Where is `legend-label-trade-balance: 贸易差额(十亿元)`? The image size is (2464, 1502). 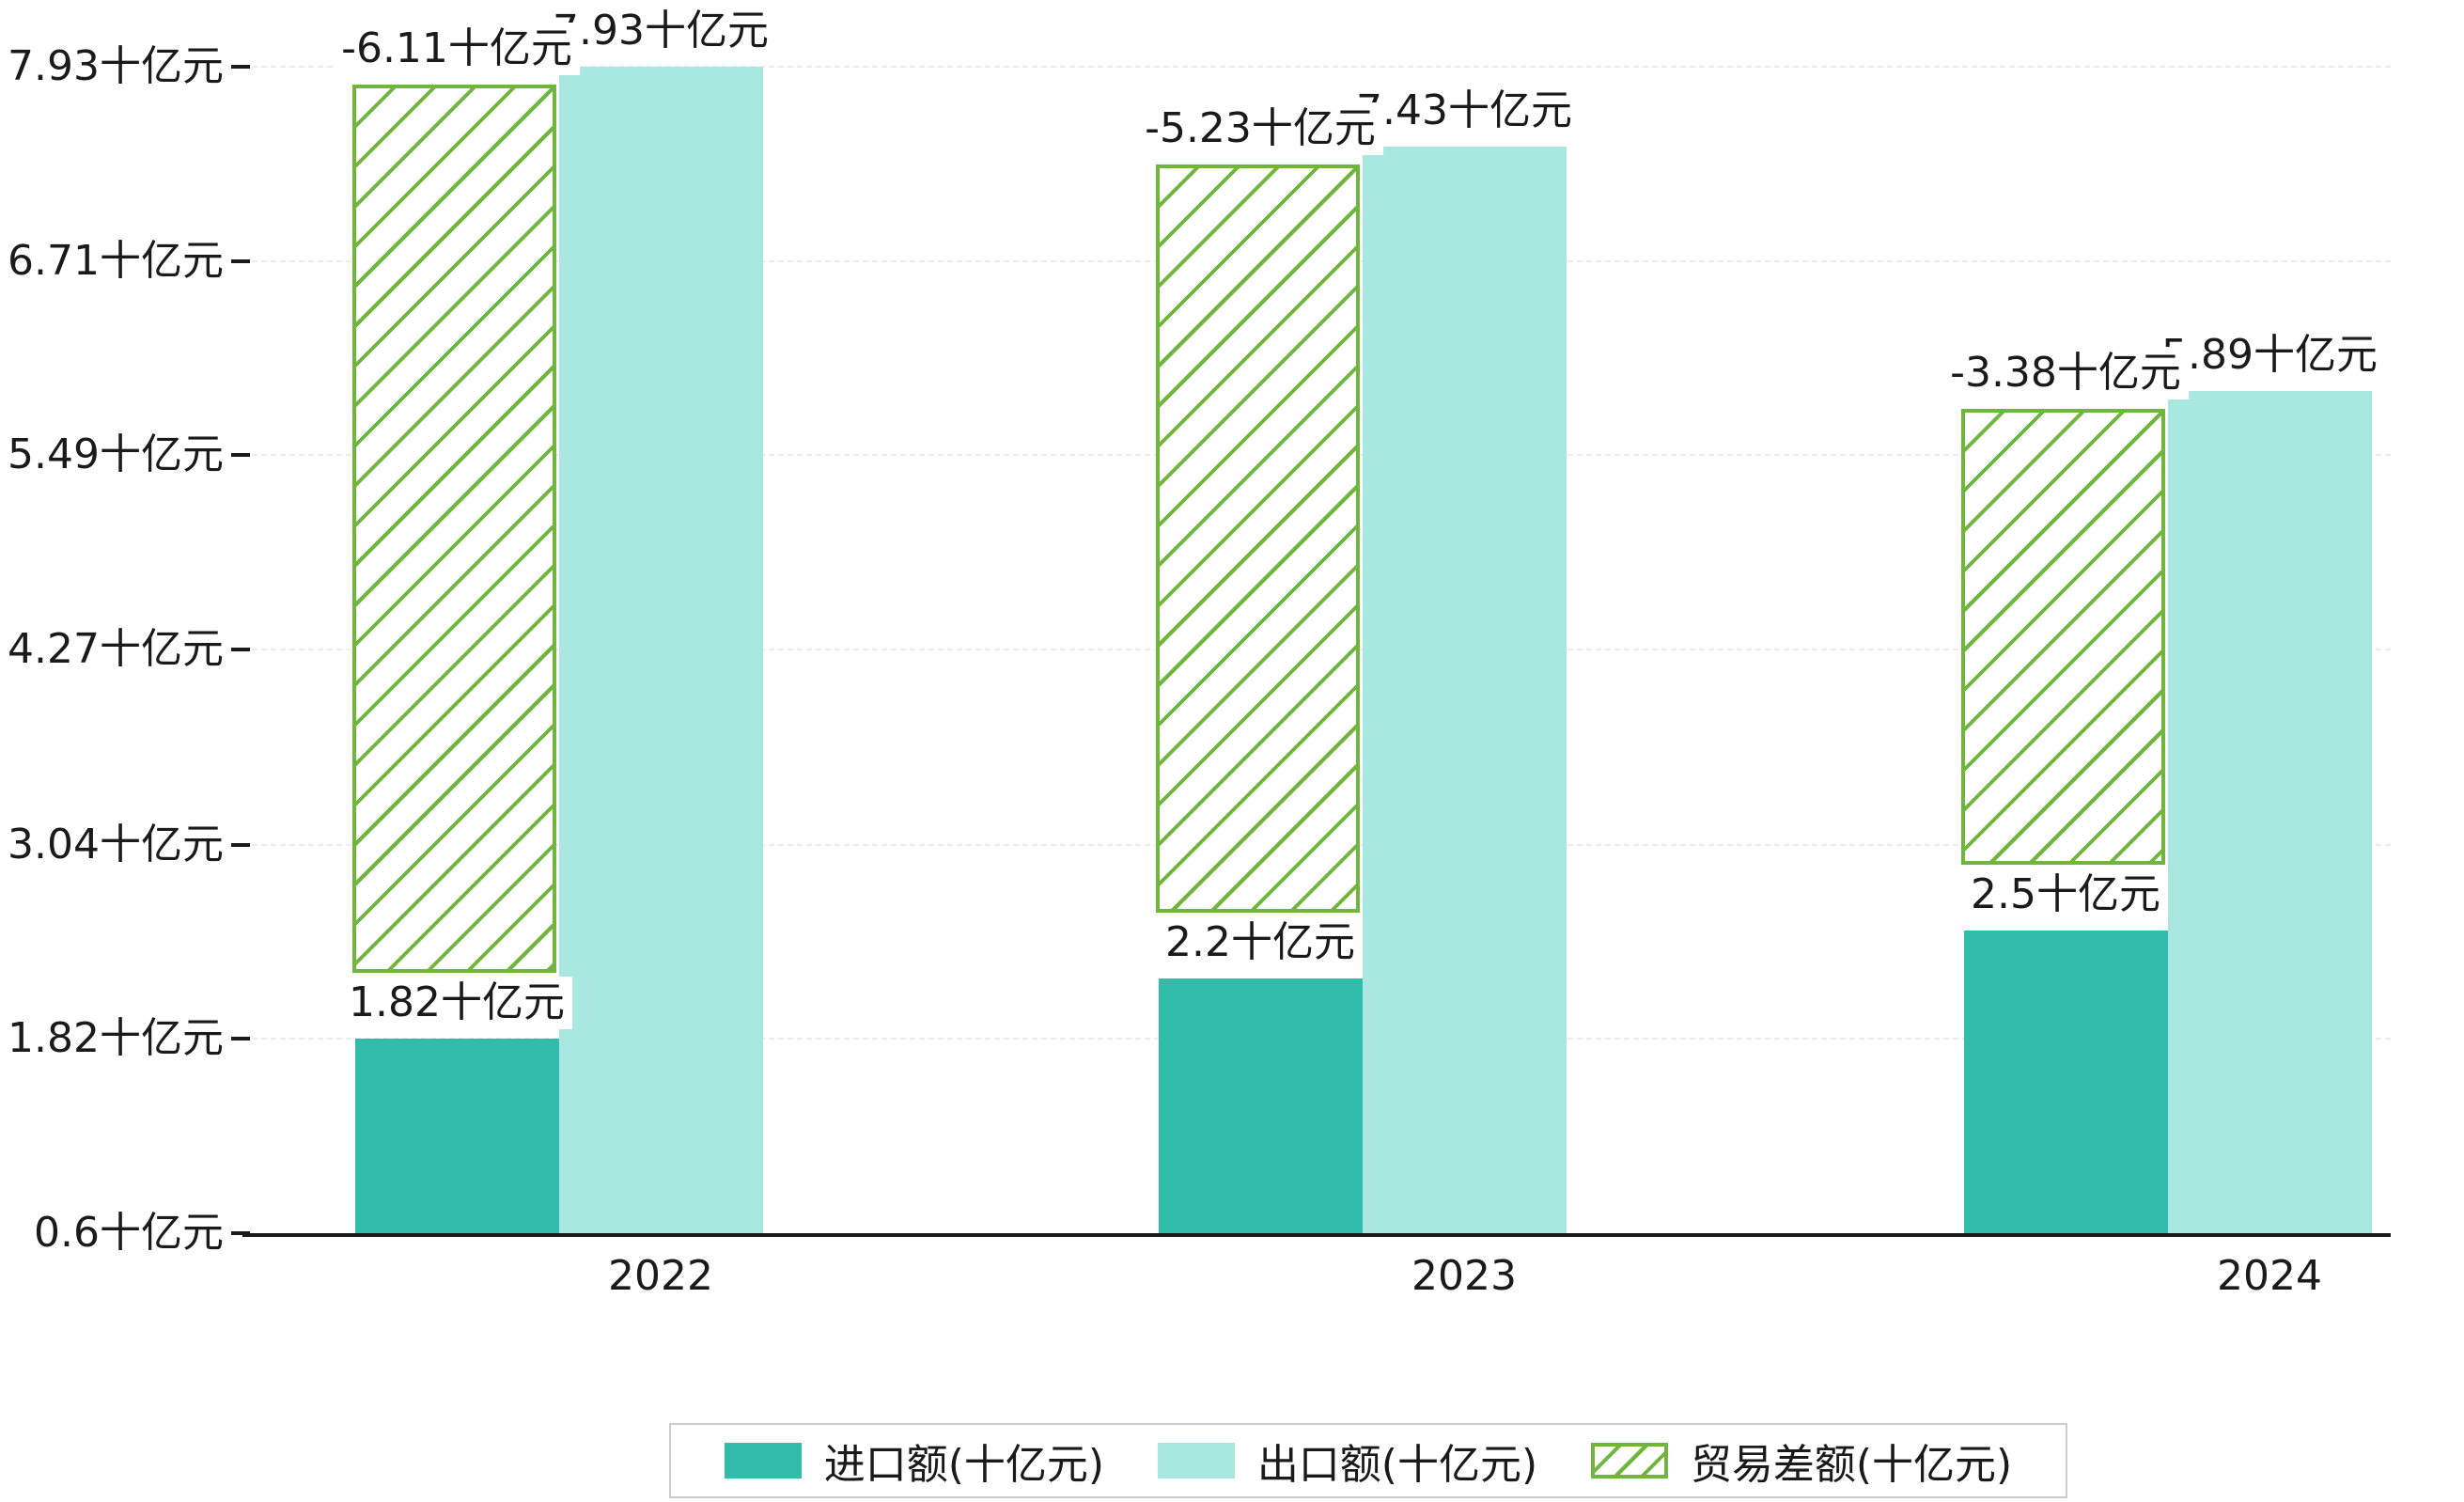 legend-label-trade-balance: 贸易差额(十亿元) is located at coordinates (1851, 1465).